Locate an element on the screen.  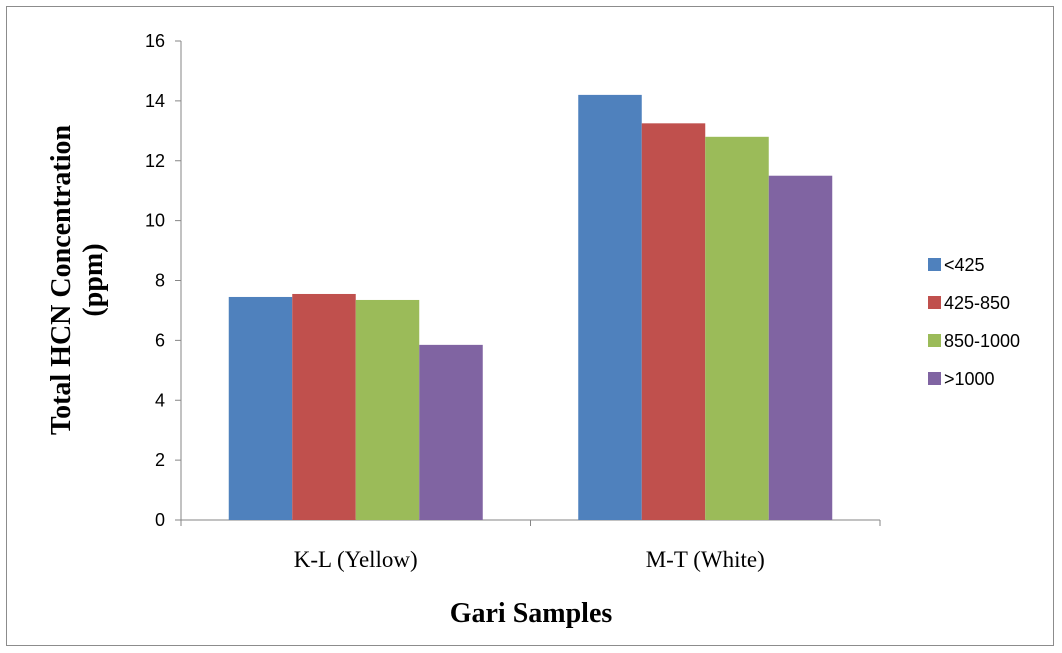
y-tick-labels: 0 2 4 6 8 10 12 14 16 is located at coordinates (155, 280).